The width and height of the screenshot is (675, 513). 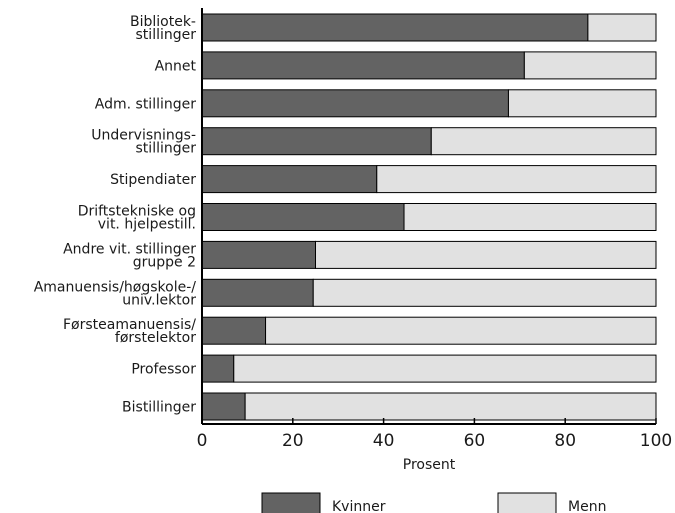 I want to click on legend: Kvinner Menn, so click(x=433, y=502).